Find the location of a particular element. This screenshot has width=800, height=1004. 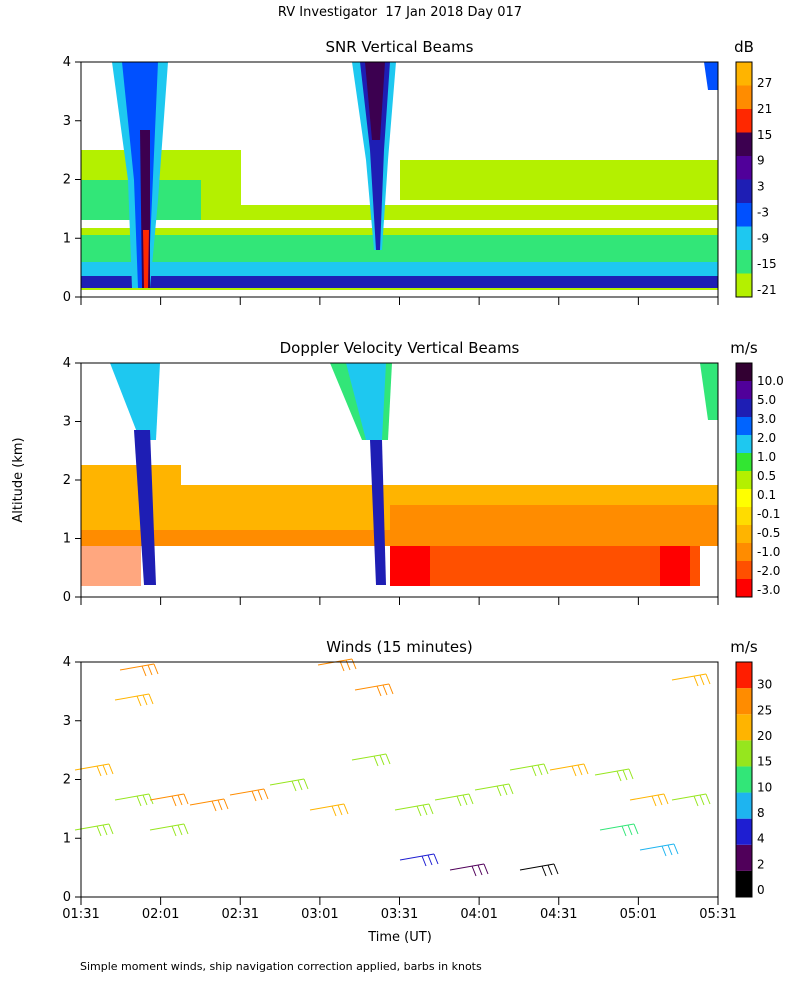

colorbar-label: 27 is located at coordinates (764, 83).